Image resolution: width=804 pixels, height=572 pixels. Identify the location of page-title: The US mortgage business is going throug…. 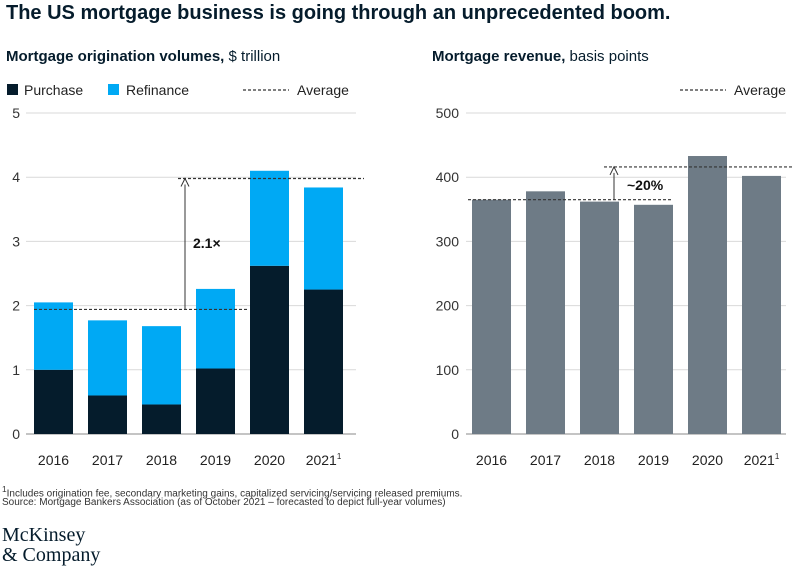
(338, 13).